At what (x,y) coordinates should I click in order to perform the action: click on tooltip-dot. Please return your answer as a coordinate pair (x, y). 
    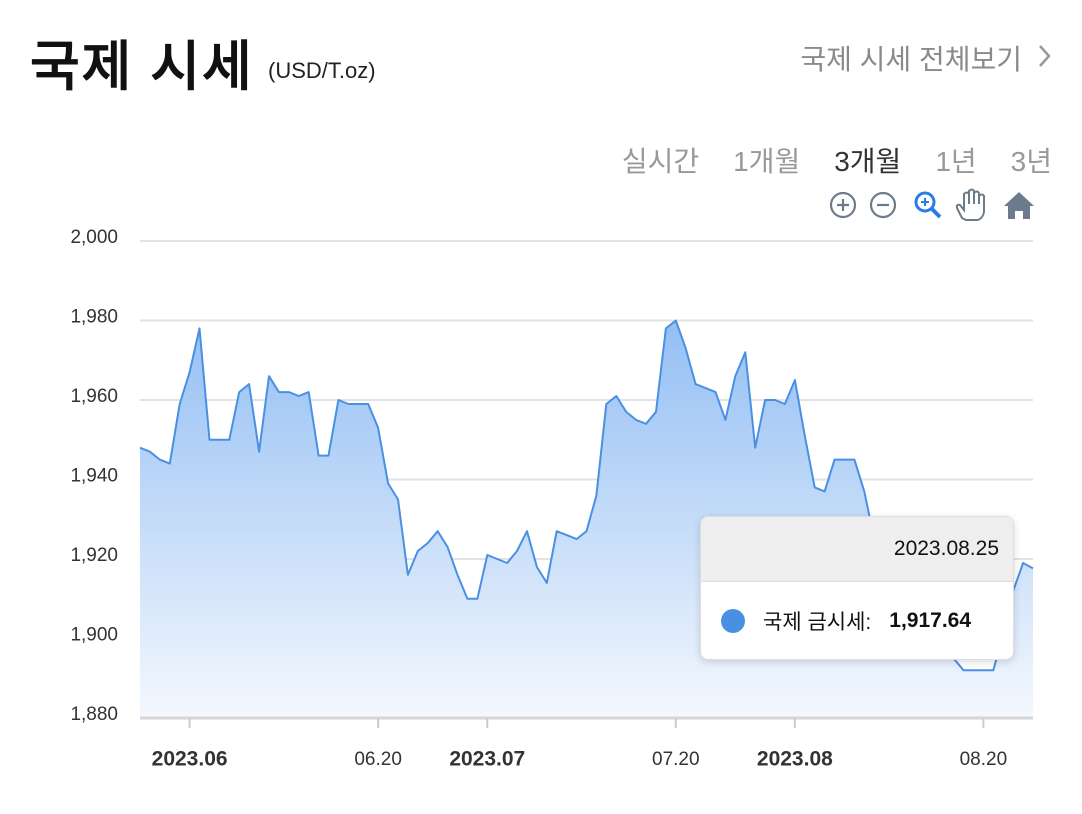
    Looking at the image, I should click on (733, 620).